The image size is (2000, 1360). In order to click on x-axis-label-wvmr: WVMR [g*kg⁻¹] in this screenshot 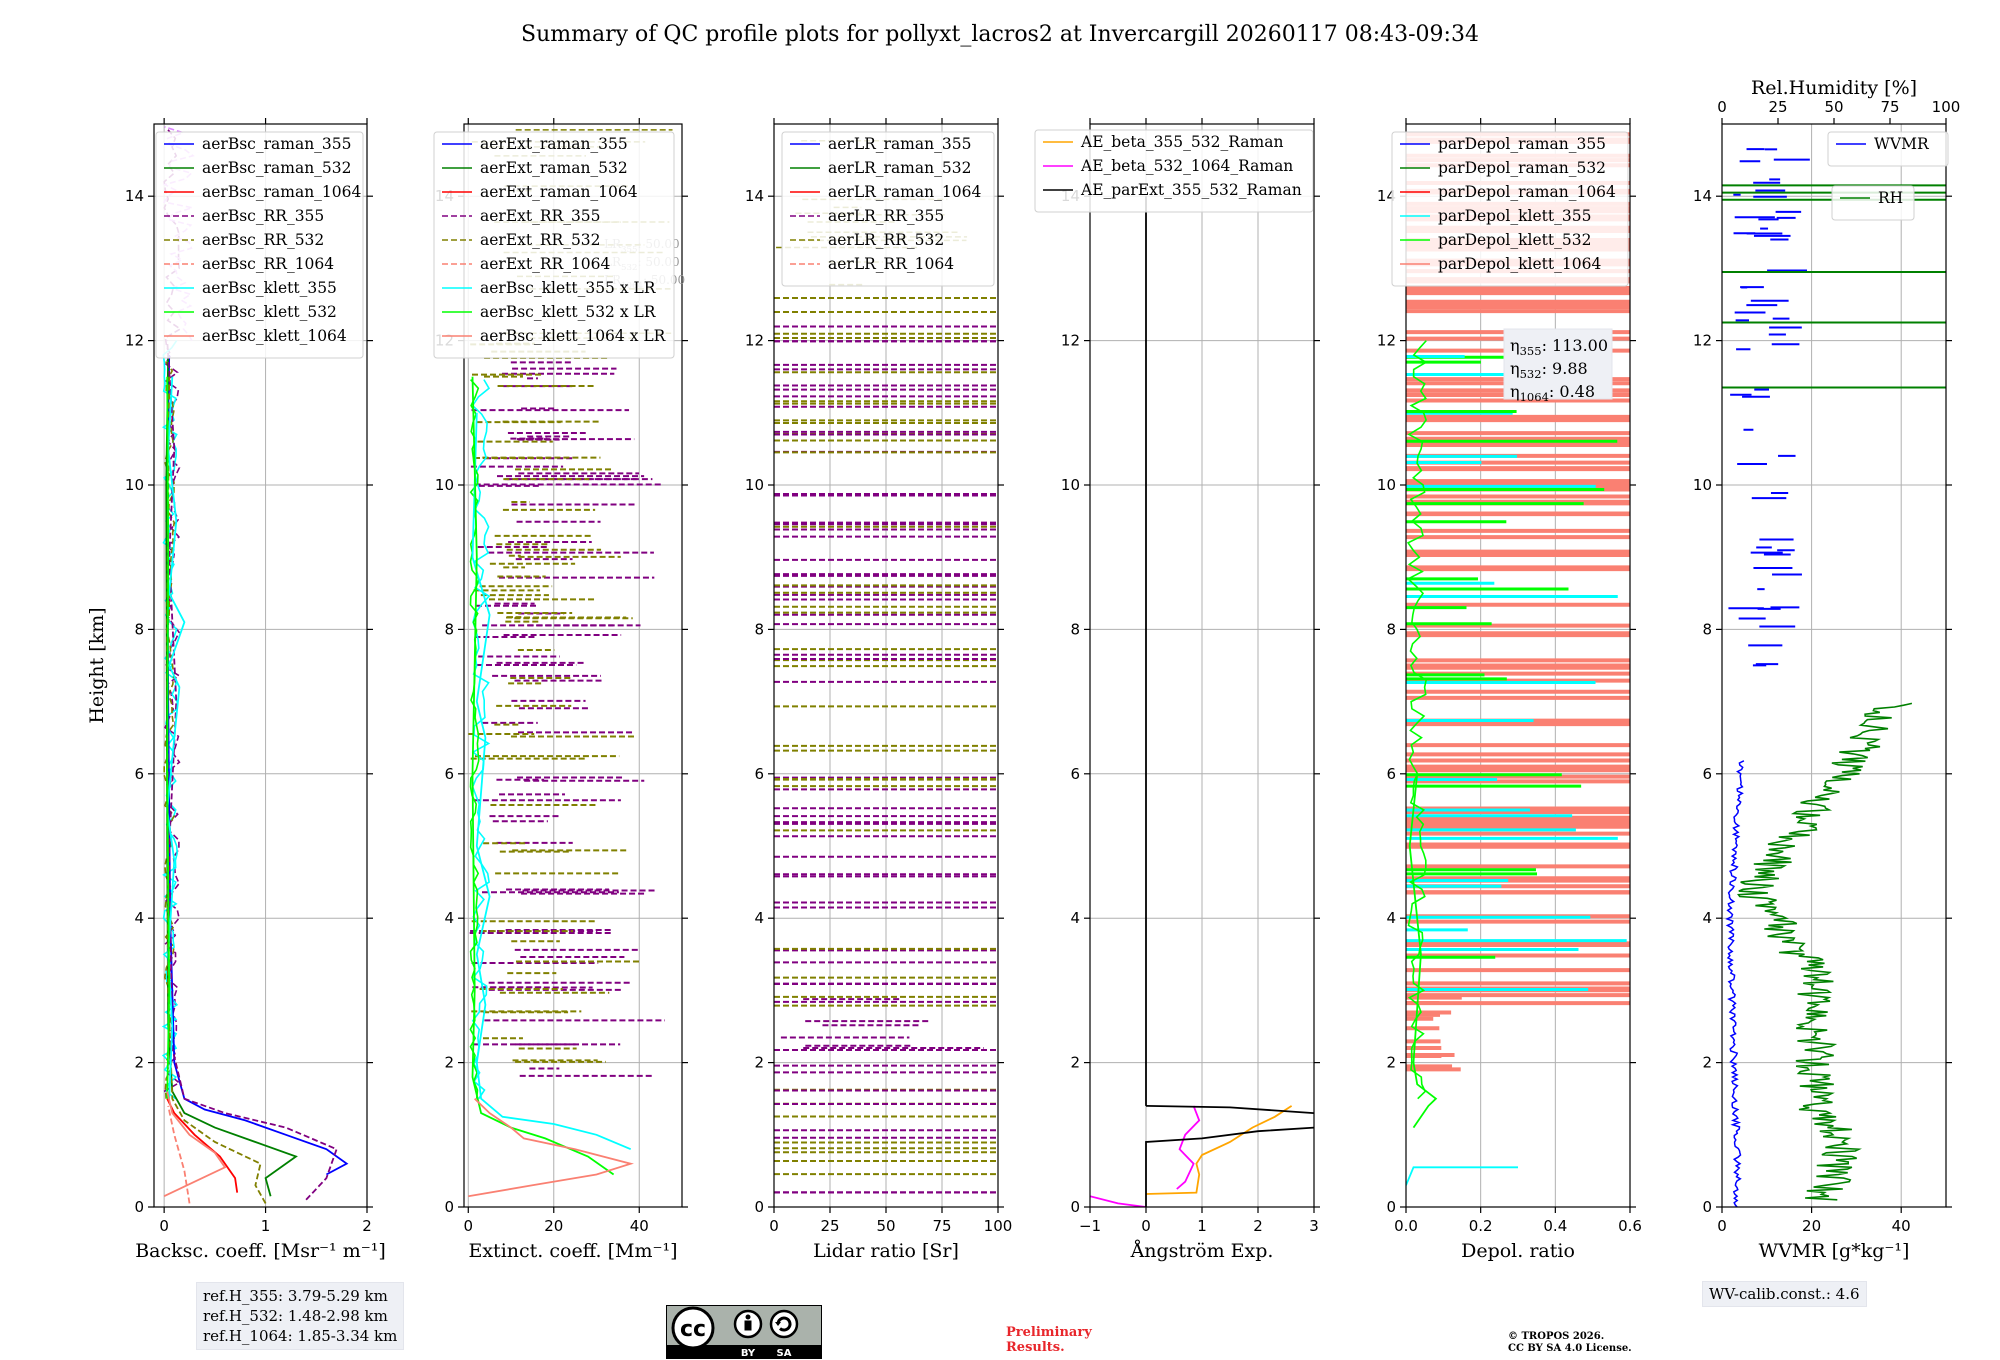, I will do `click(1834, 1251)`.